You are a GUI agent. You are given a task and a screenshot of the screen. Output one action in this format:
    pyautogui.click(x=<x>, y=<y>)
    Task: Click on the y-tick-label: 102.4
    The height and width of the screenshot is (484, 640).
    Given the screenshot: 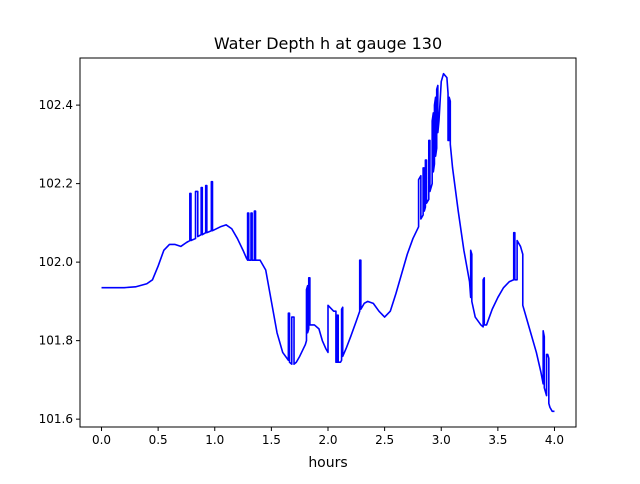 What is the action you would take?
    pyautogui.click(x=56, y=105)
    